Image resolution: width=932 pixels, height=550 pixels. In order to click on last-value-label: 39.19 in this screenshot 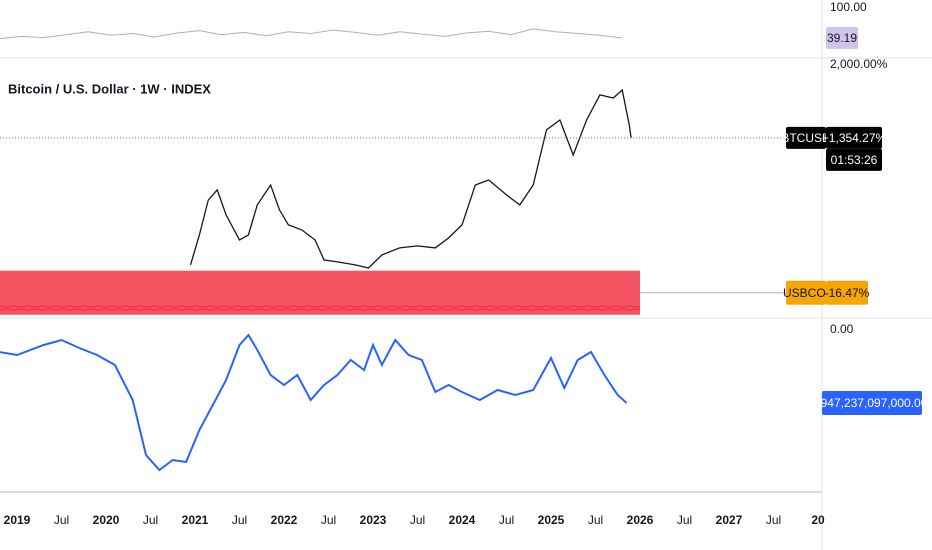, I will do `click(842, 38)`.